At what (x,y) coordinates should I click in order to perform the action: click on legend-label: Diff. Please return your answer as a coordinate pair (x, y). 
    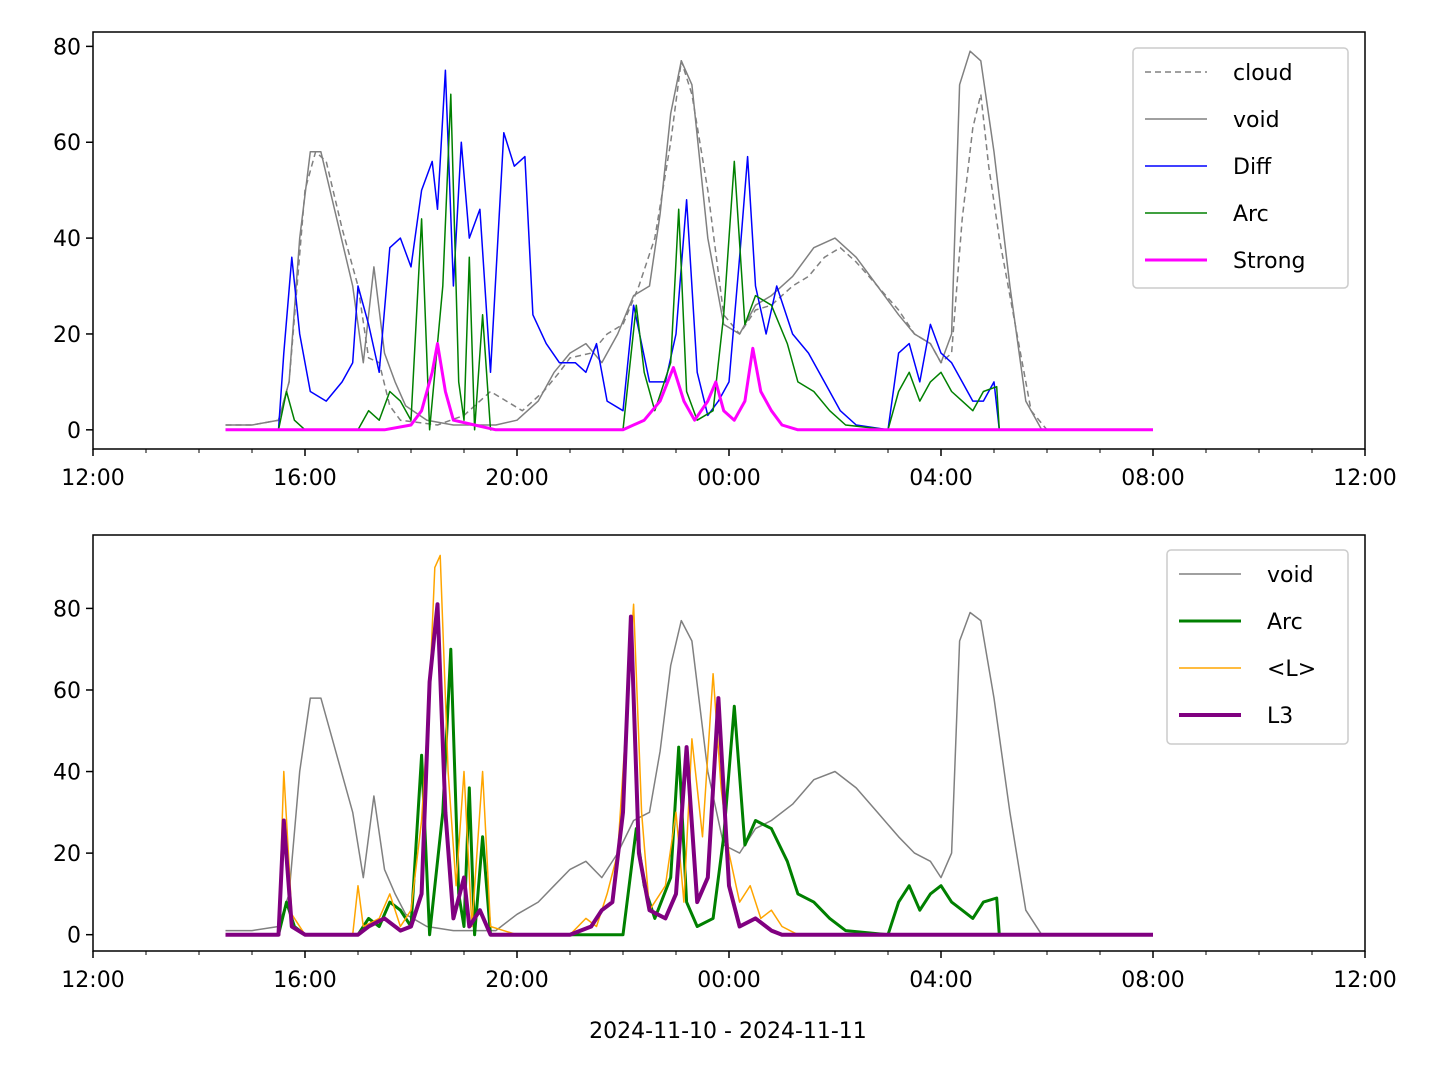
    Looking at the image, I should click on (1252, 167).